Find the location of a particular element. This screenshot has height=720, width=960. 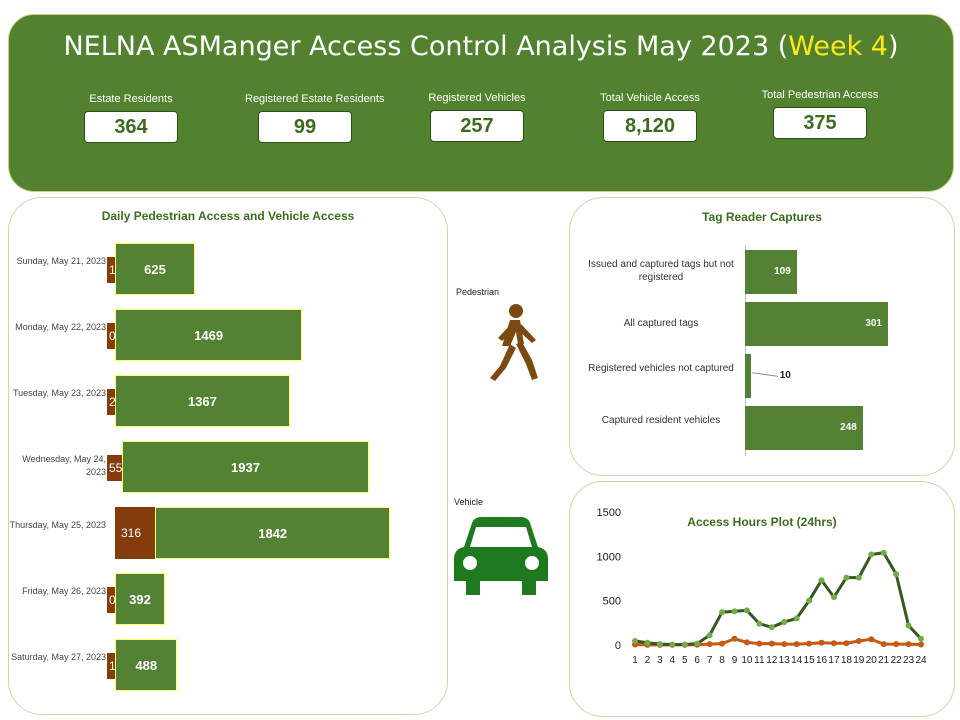

access-hours-panel: Access Hours Plot (24hrs) is located at coordinates (762, 599).